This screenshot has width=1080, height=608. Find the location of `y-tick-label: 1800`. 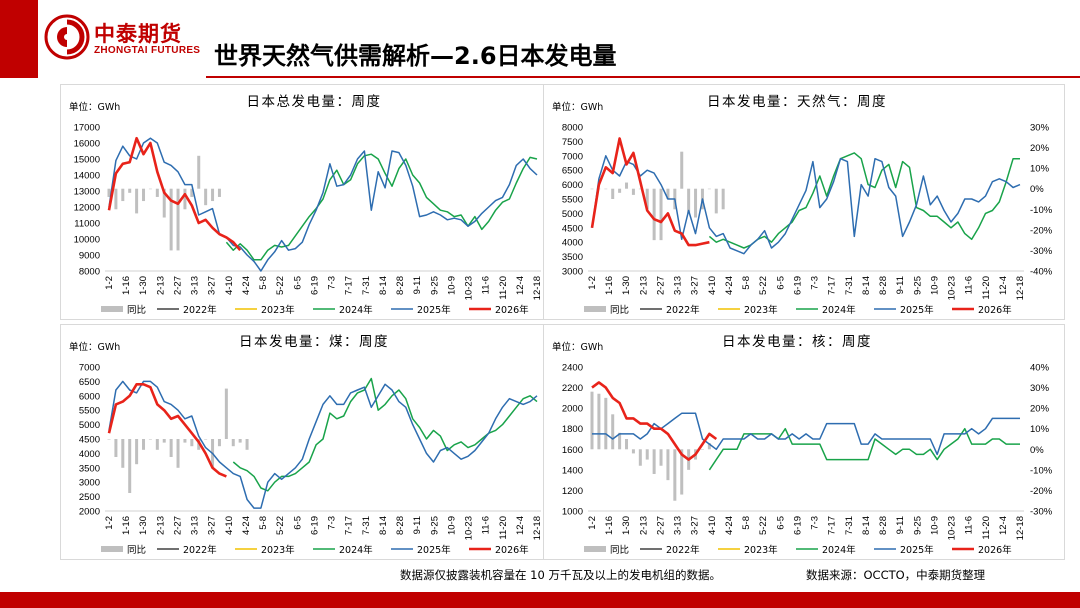

y-tick-label: 1800 is located at coordinates (572, 429).